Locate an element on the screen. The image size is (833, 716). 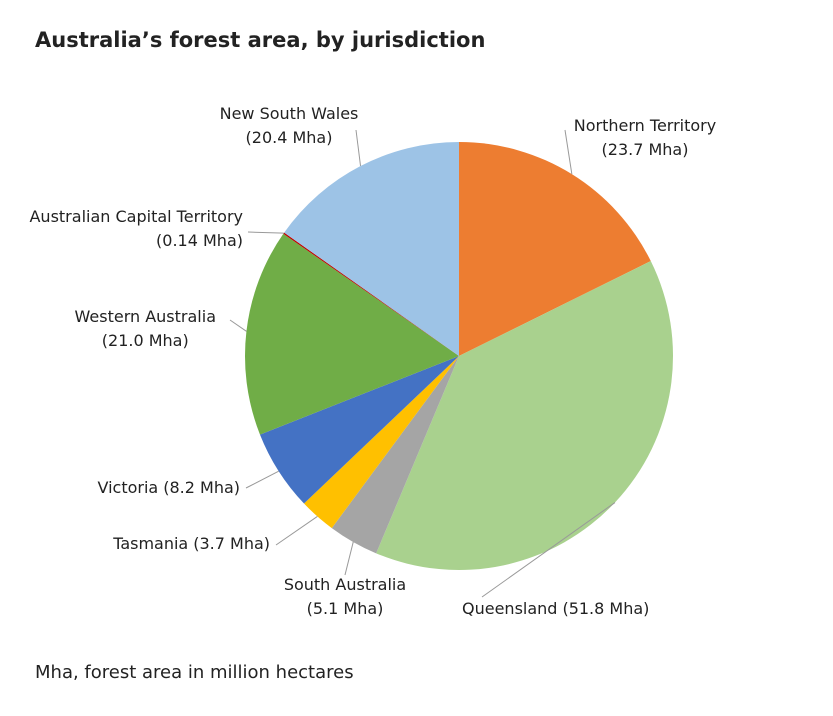
chart-title: Australia’s forest area, by jurisdiction is located at coordinates (260, 40).